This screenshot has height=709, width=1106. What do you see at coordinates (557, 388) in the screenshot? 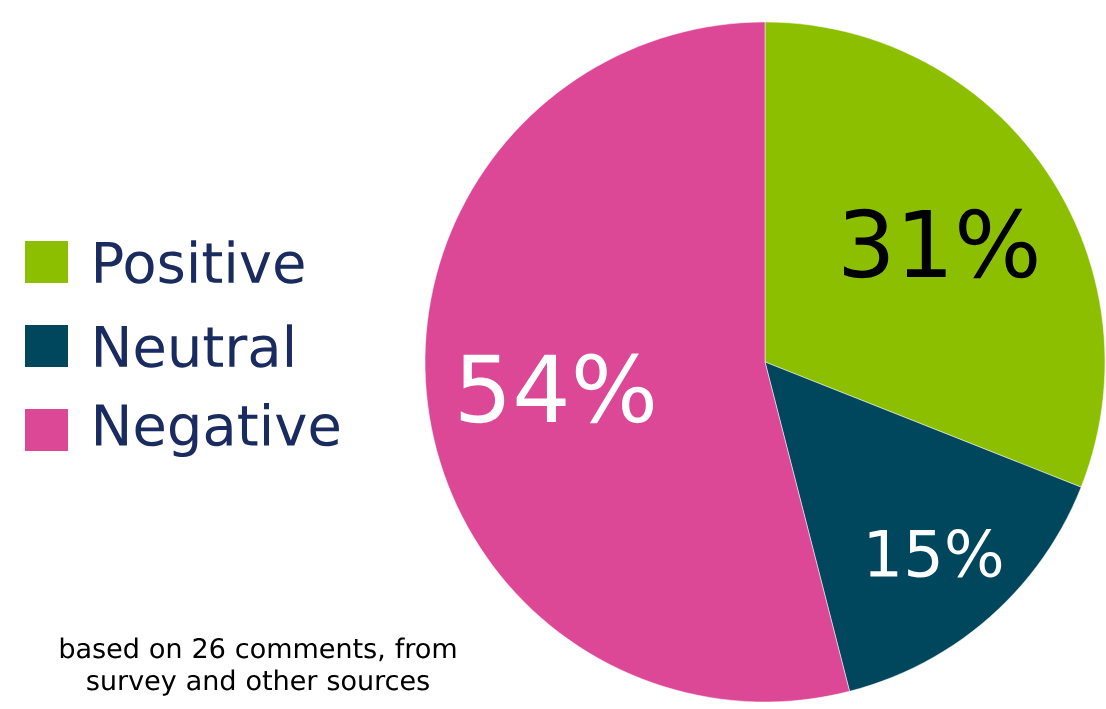
I see `data-label: 54%` at bounding box center [557, 388].